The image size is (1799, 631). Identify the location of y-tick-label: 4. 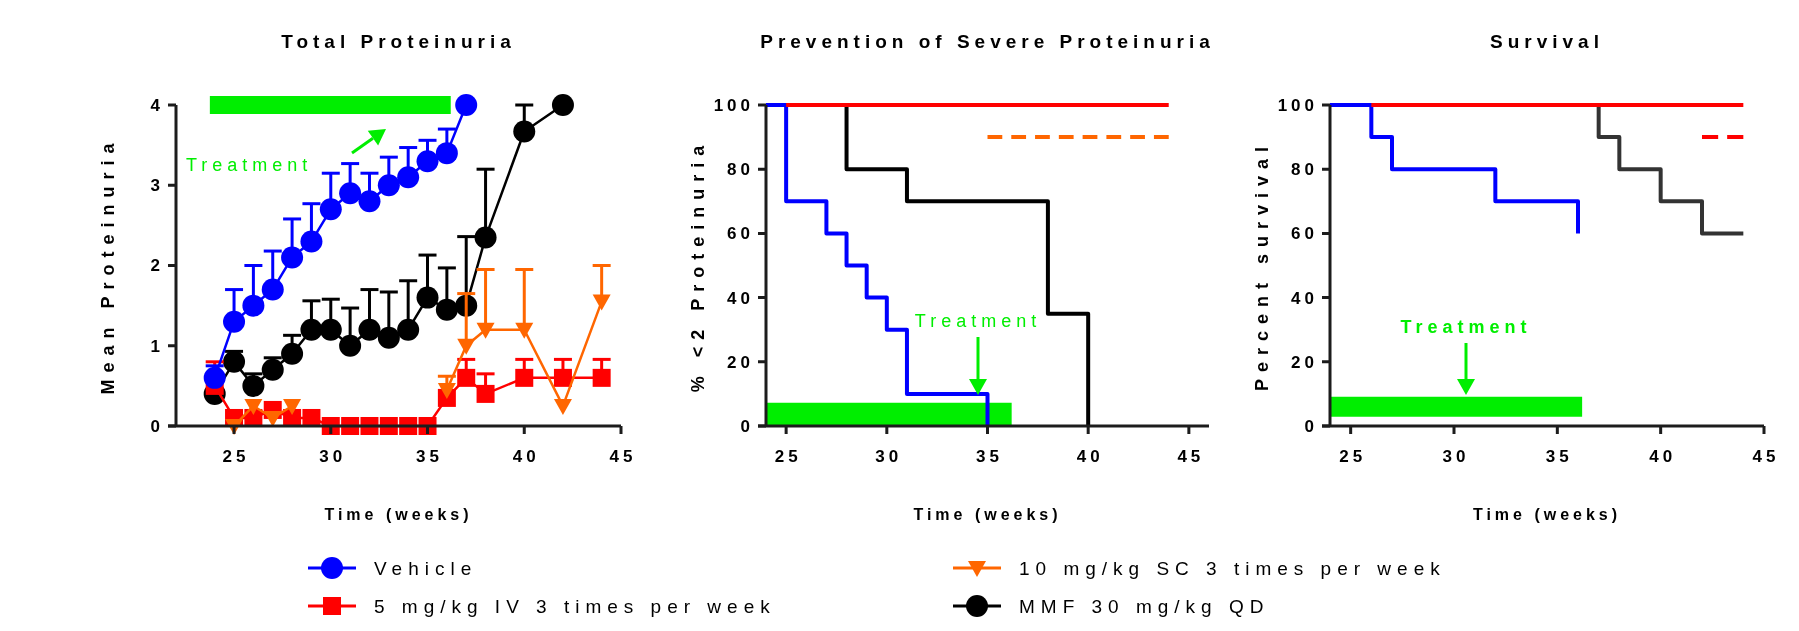
(157, 105).